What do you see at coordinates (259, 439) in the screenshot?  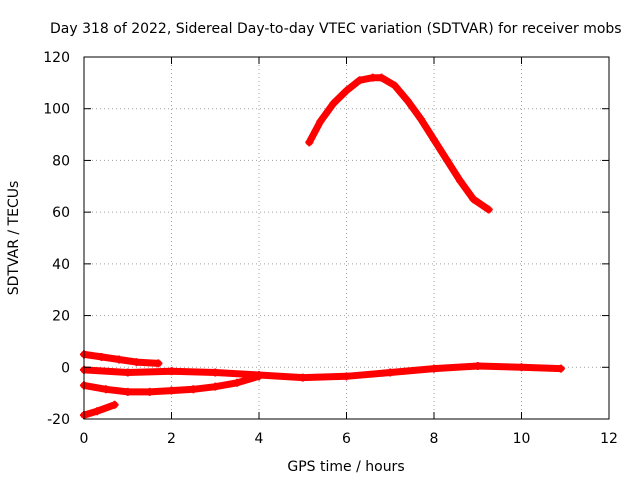 I see `x-tick-label: 4` at bounding box center [259, 439].